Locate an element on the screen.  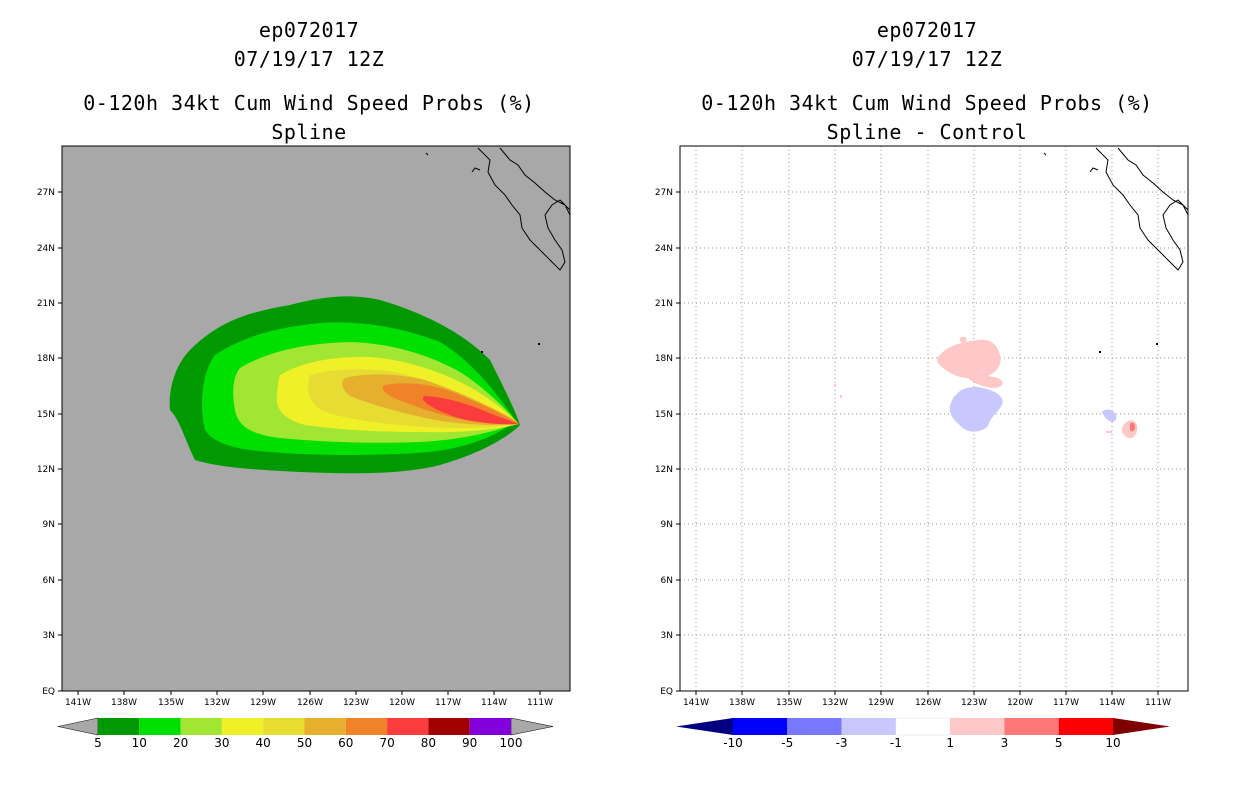
left-colorbar: 5 10 20 30 40 50 60 70 80 90 100 is located at coordinates (305, 733).